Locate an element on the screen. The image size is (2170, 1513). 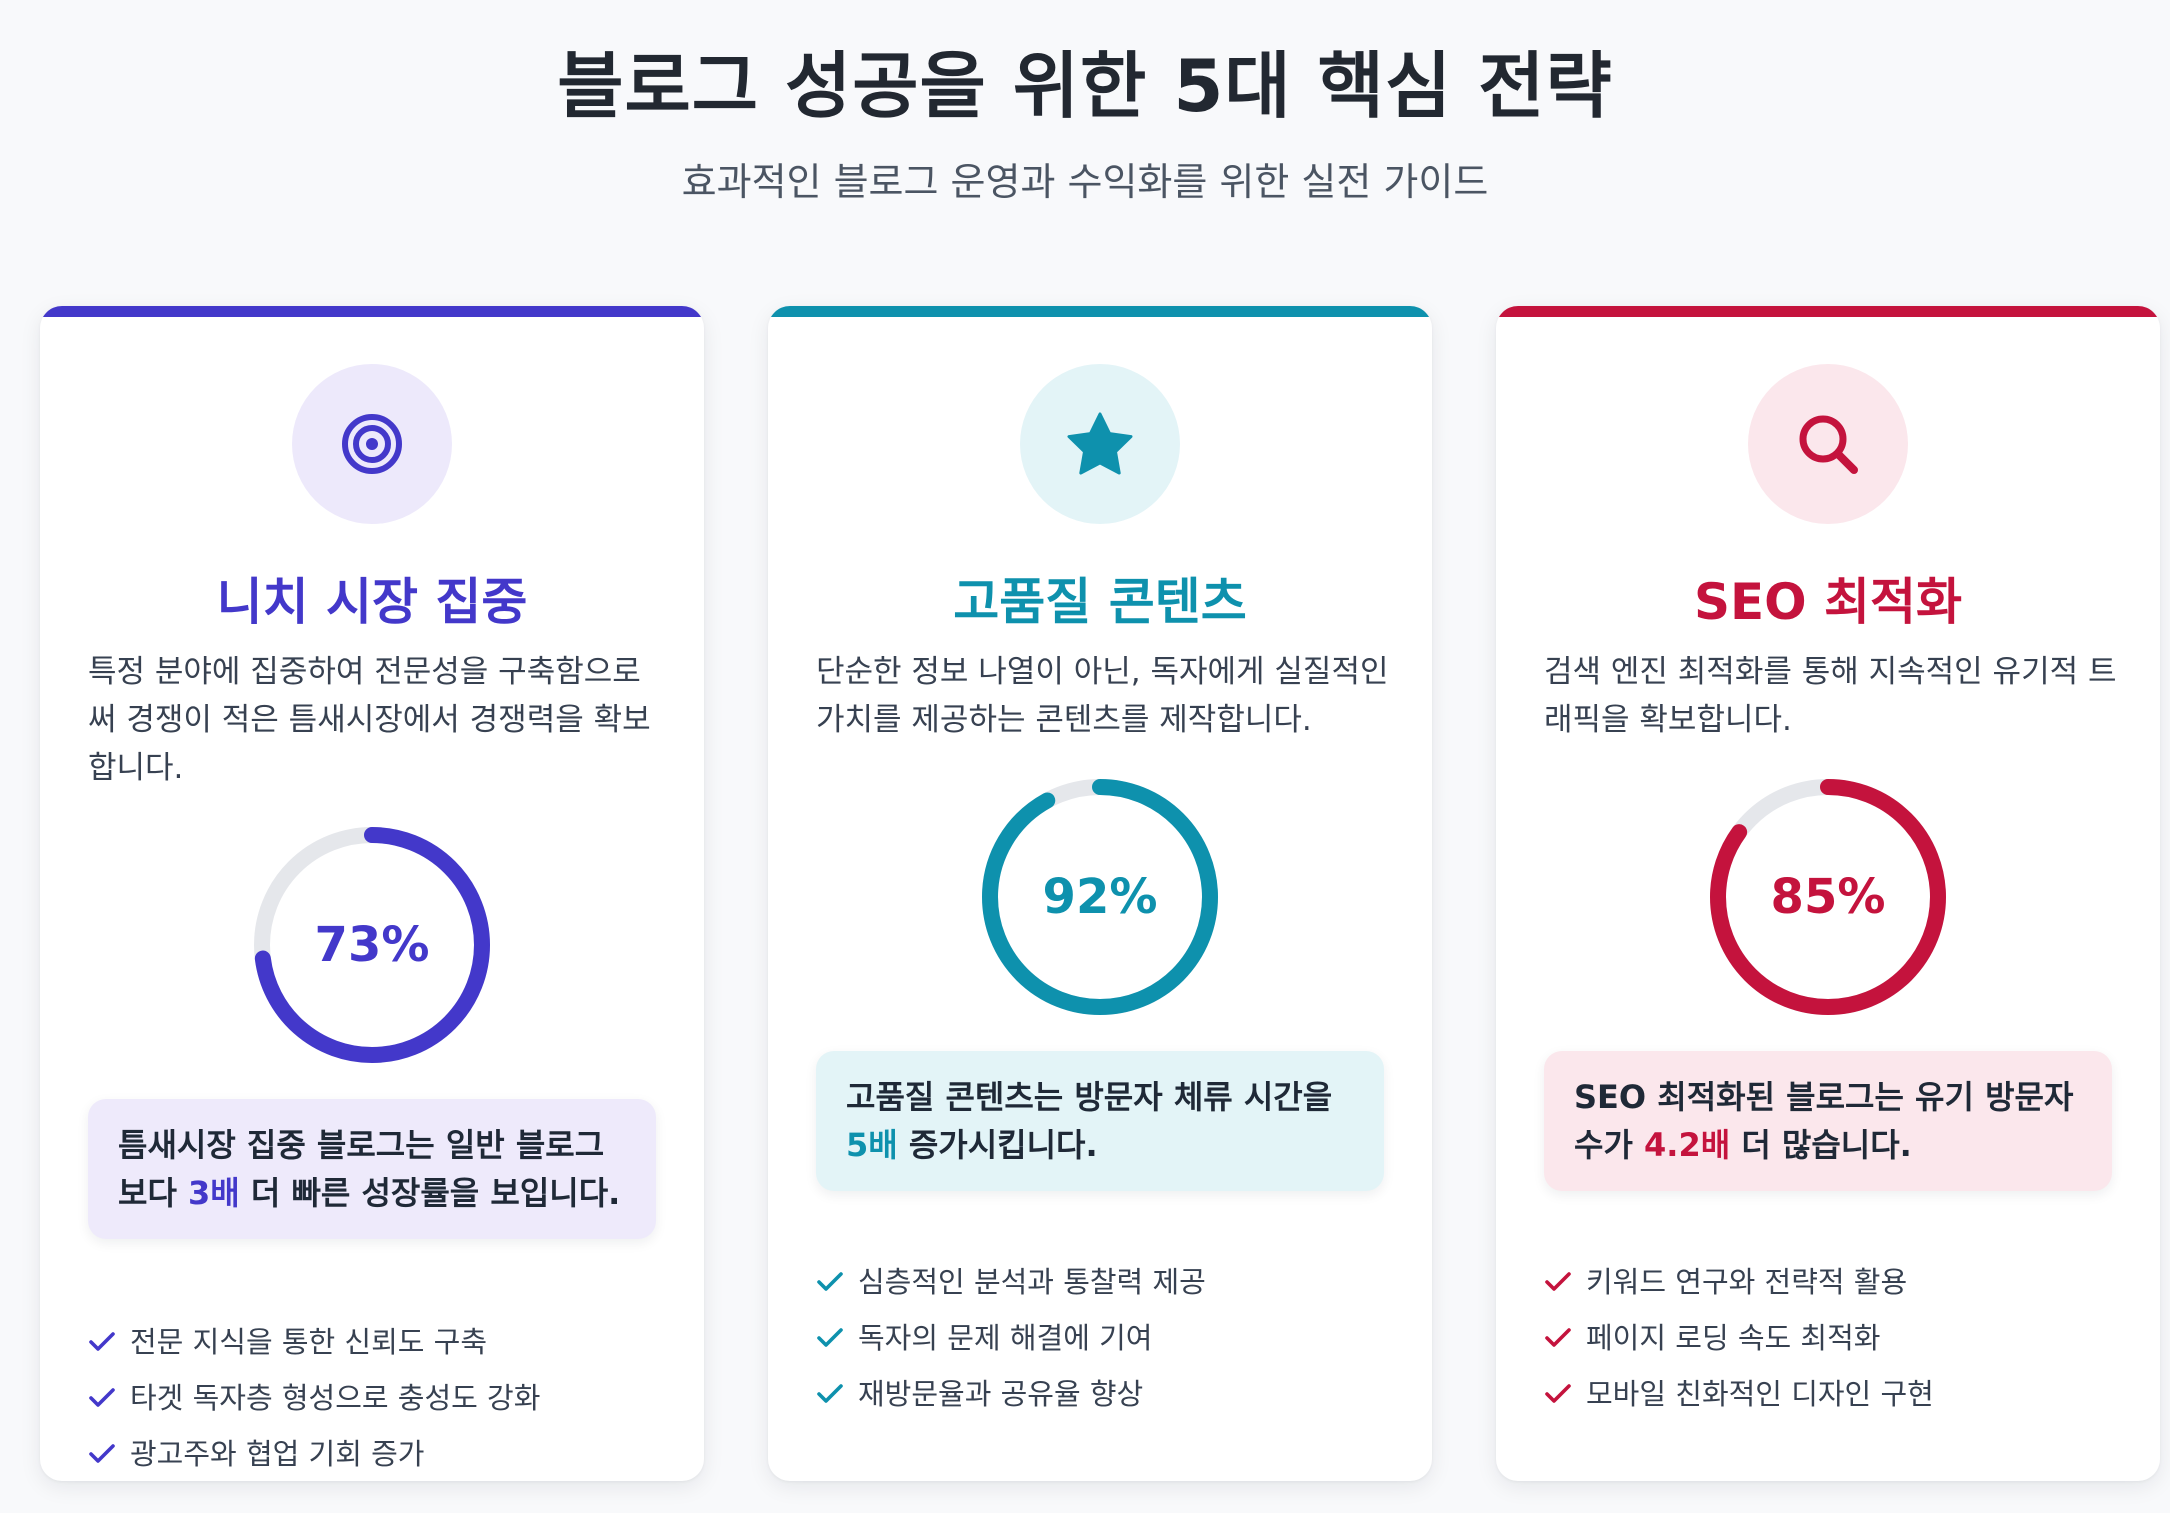
progress-value: 92% is located at coordinates (1100, 897).